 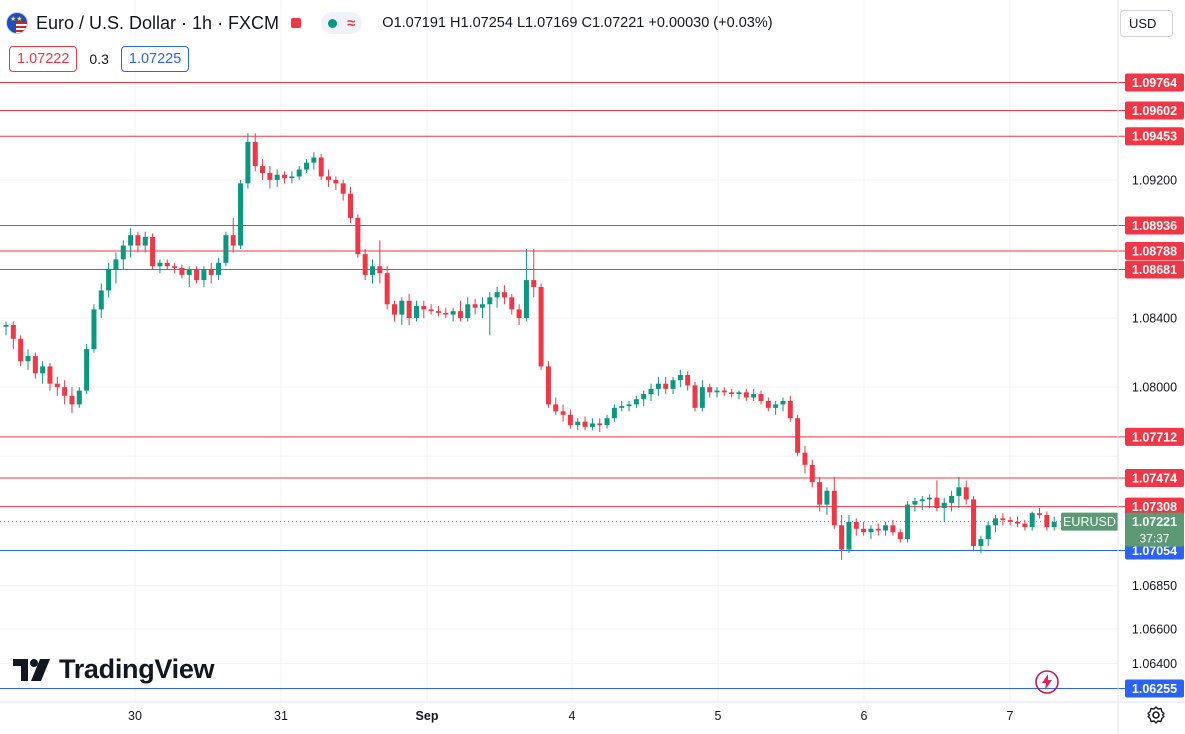 I want to click on currency-selector: USD, so click(x=1146, y=23).